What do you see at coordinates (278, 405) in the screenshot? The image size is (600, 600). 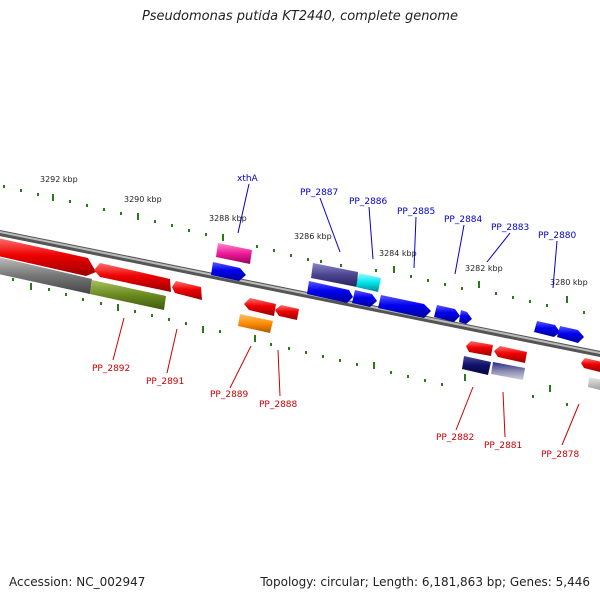 I see `gene-label: PP_2888` at bounding box center [278, 405].